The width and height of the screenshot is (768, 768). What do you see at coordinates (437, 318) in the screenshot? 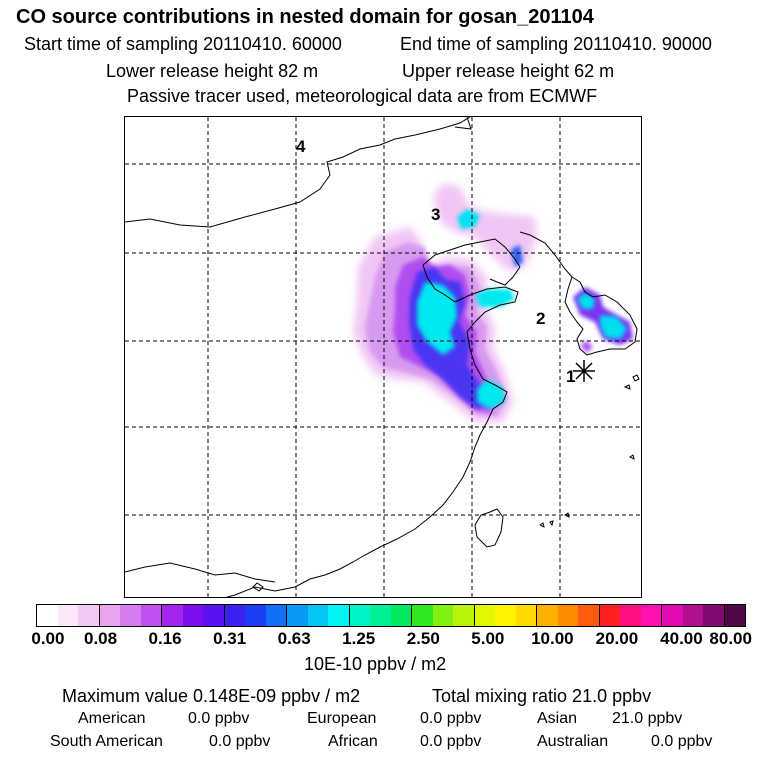
I see `plume-core-cyan` at bounding box center [437, 318].